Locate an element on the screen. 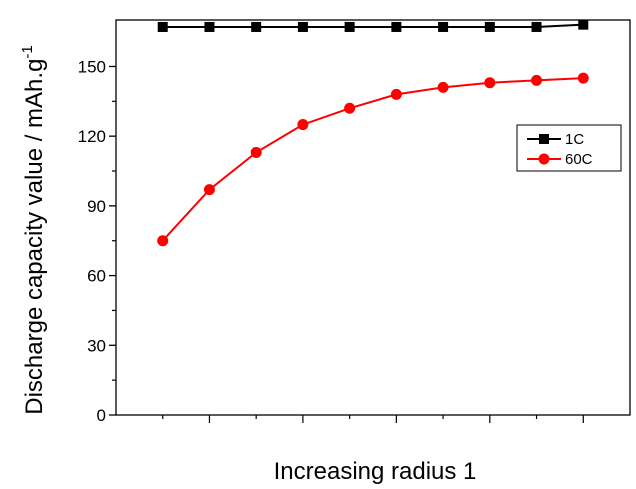 The image size is (636, 489). series-line is located at coordinates (373, 25).